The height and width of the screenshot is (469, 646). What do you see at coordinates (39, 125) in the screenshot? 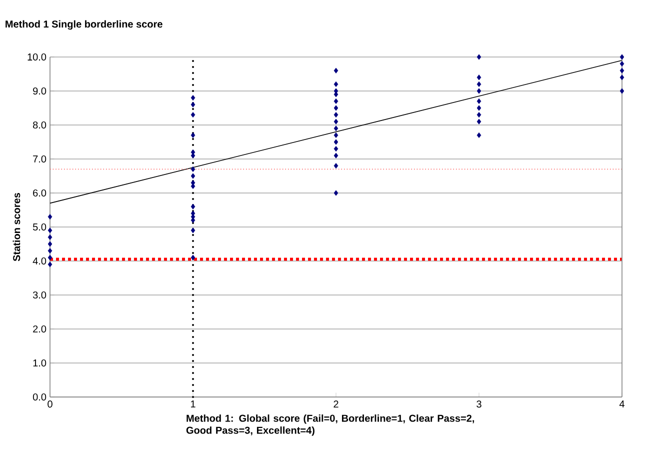
I see `y-tick-label: 8.0` at bounding box center [39, 125].